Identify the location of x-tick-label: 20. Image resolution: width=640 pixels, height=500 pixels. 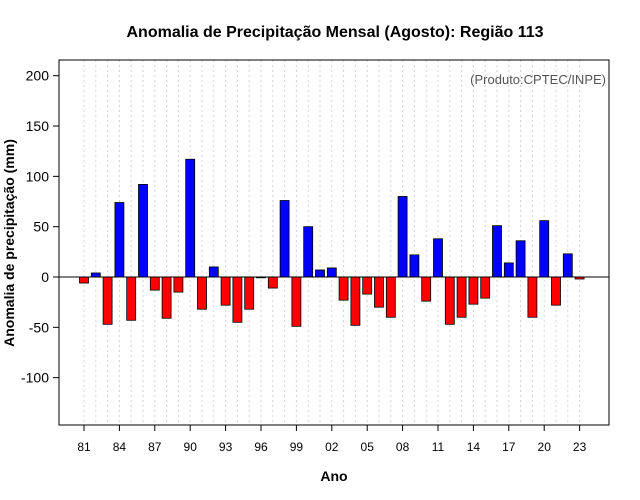
(545, 447).